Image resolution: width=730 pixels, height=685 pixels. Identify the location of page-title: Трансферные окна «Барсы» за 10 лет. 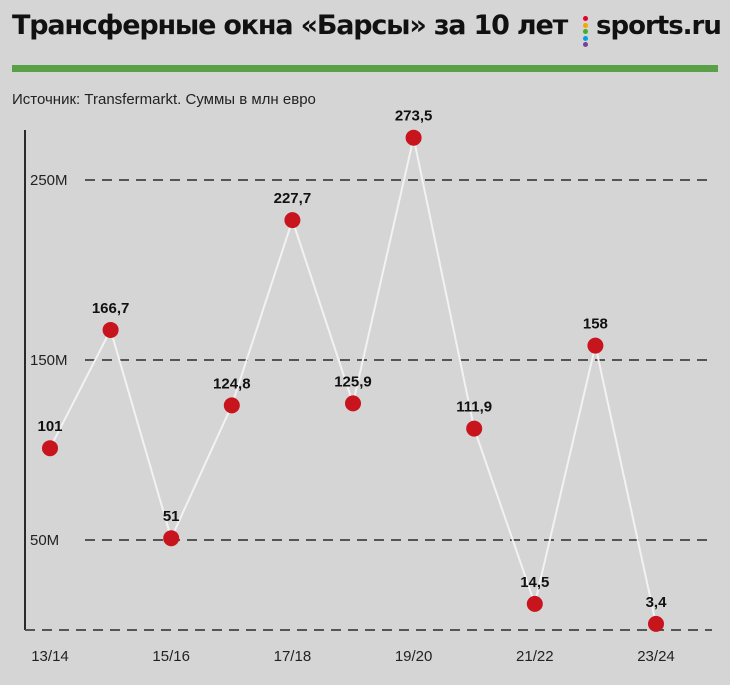
(290, 25).